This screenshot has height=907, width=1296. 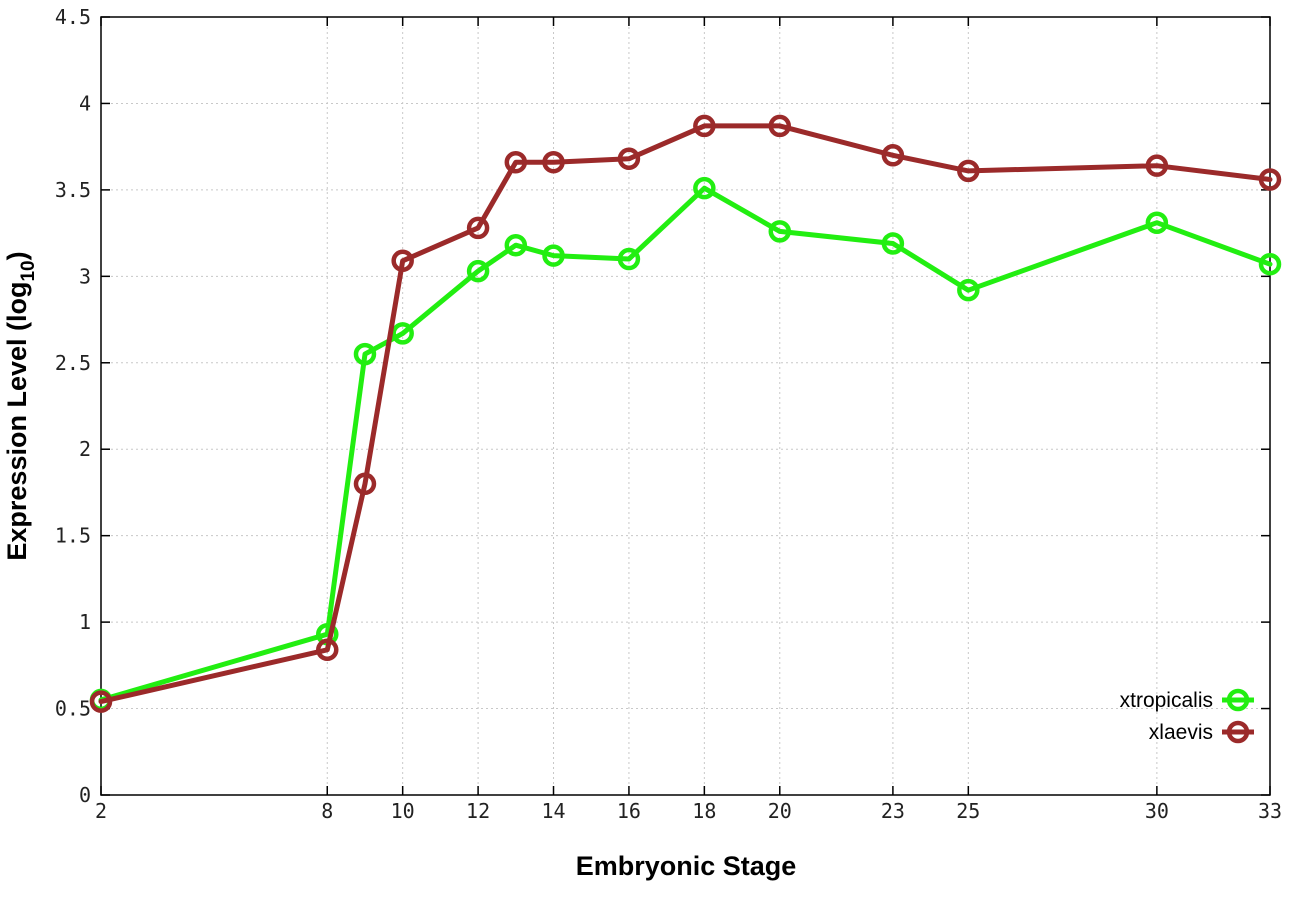 What do you see at coordinates (1166, 700) in the screenshot?
I see `legend-label-xtropicalis: xtropicalis` at bounding box center [1166, 700].